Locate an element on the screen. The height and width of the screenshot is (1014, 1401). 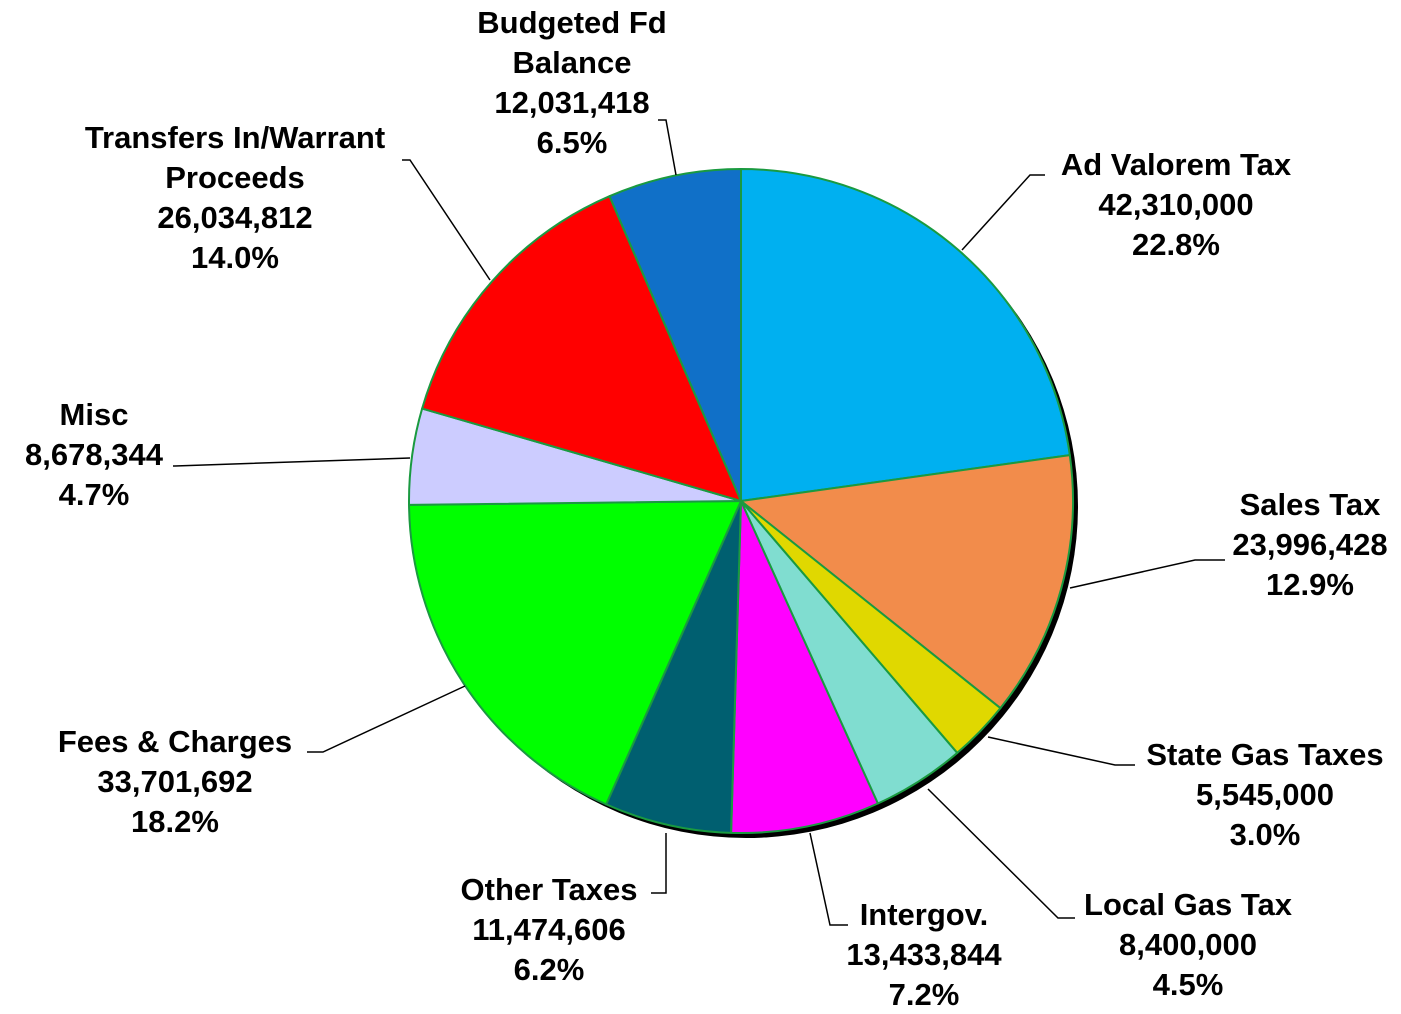
slice-label-name: Transfers In/Warrant is located at coordinates (235, 137).